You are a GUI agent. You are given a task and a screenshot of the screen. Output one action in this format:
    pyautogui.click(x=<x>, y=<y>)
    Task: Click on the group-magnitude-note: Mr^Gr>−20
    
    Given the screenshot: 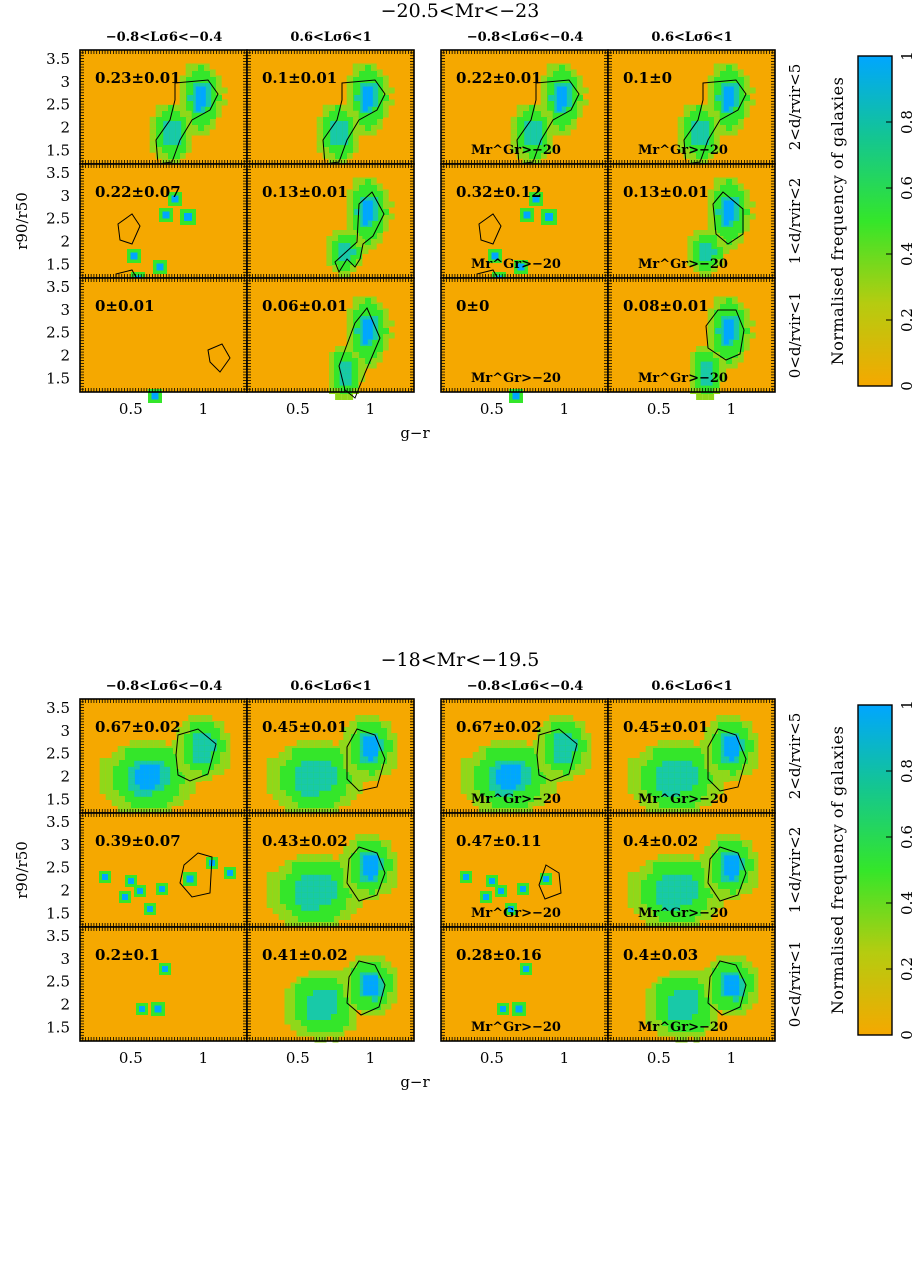 What is the action you would take?
    pyautogui.click(x=516, y=150)
    